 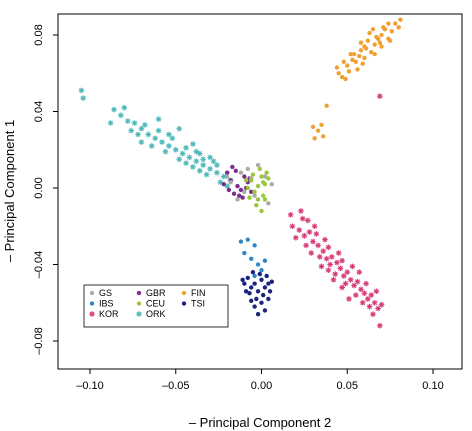 I want to click on y-tick-label: 0.04, so click(x=39, y=111).